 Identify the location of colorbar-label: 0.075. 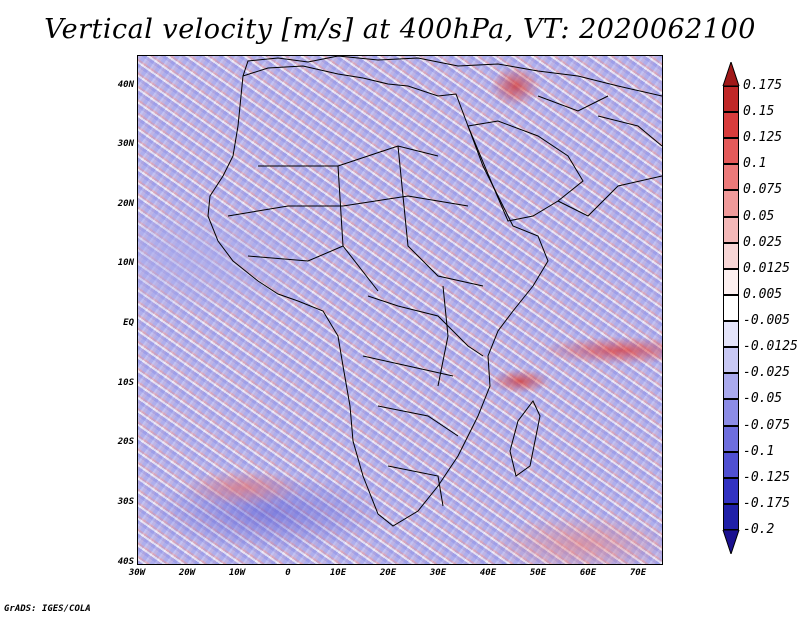
(763, 190).